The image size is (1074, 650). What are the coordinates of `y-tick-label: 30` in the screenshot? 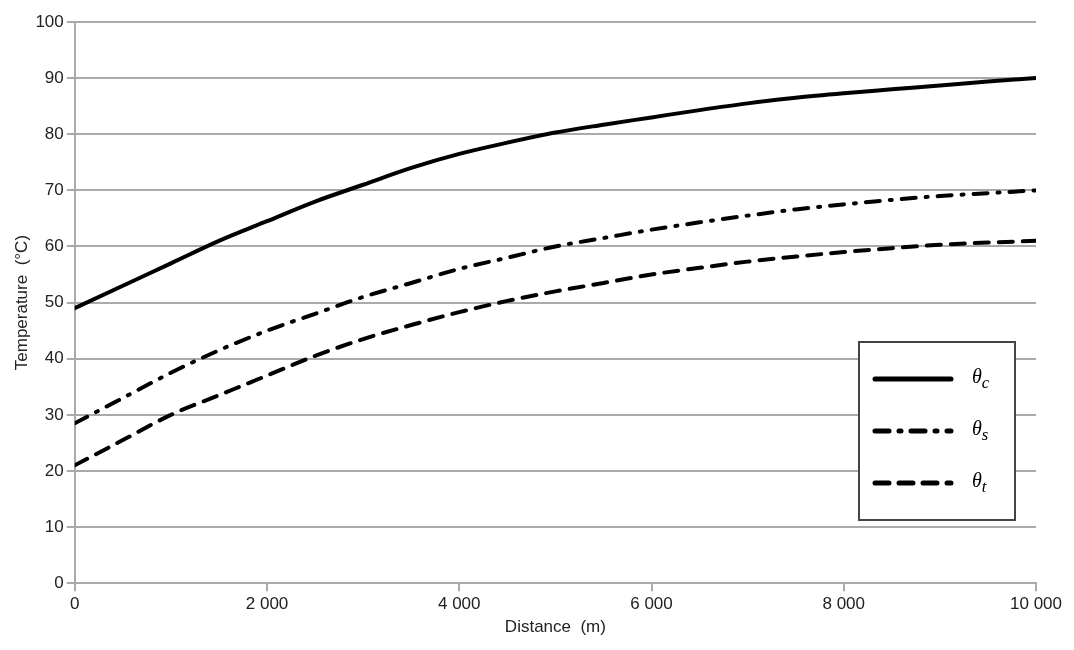 It's located at (54, 414).